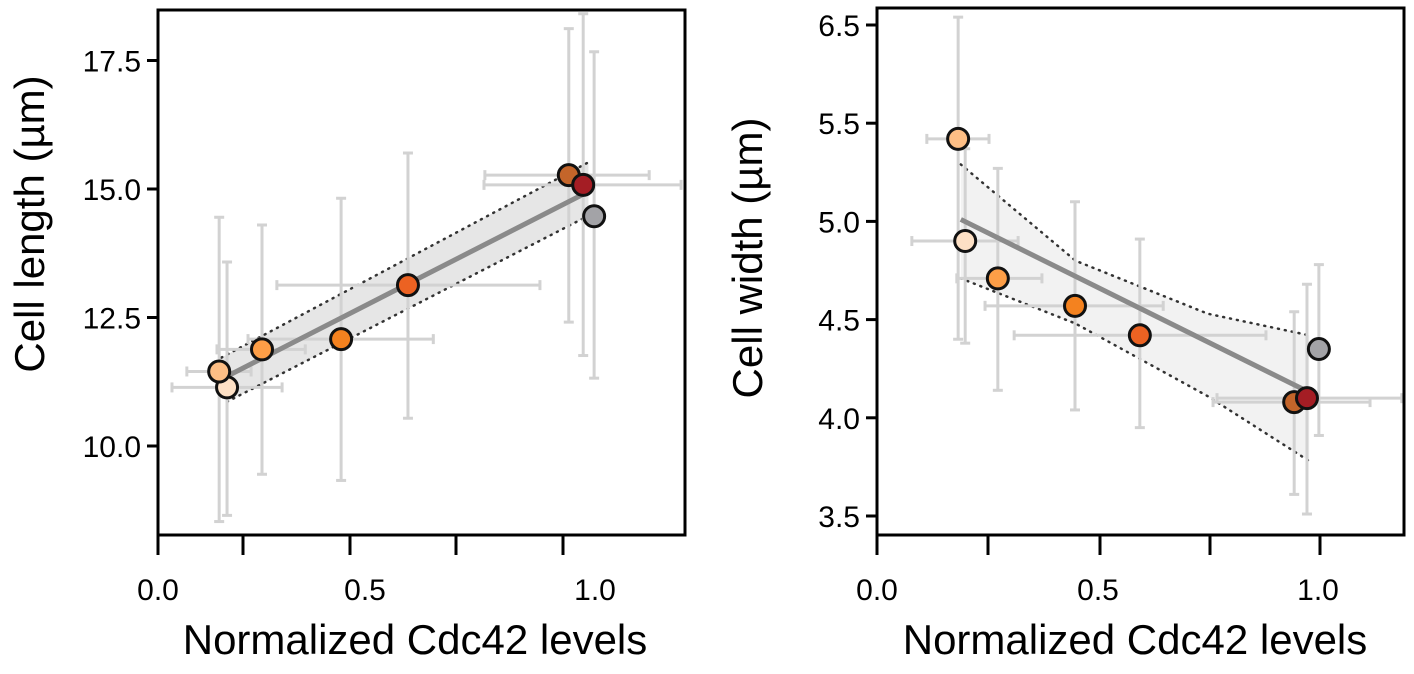  What do you see at coordinates (839, 321) in the screenshot?
I see `y-tick-label: 4.5` at bounding box center [839, 321].